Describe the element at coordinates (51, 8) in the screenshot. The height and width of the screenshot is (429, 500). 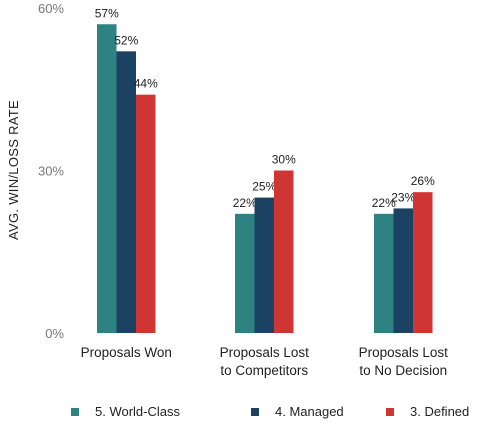
I see `y-tick-label: 60%` at that location.